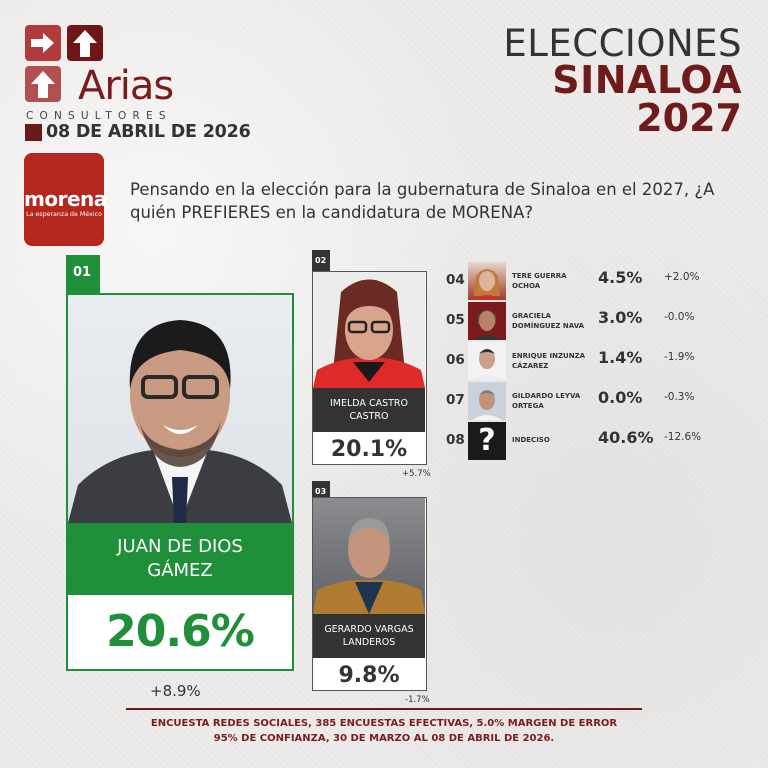  Describe the element at coordinates (33, 132) in the screenshot. I see `date-marker` at that location.